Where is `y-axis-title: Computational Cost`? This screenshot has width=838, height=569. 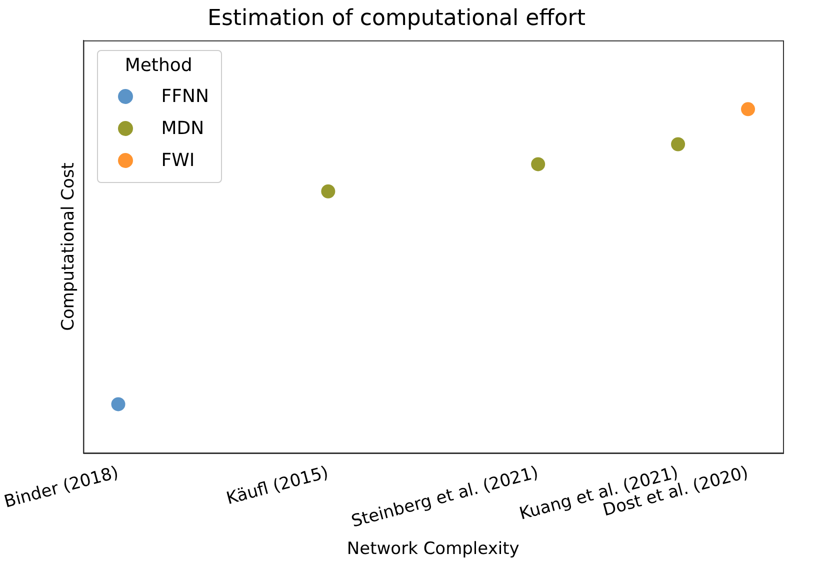 y-axis-title: Computational Cost is located at coordinates (68, 246).